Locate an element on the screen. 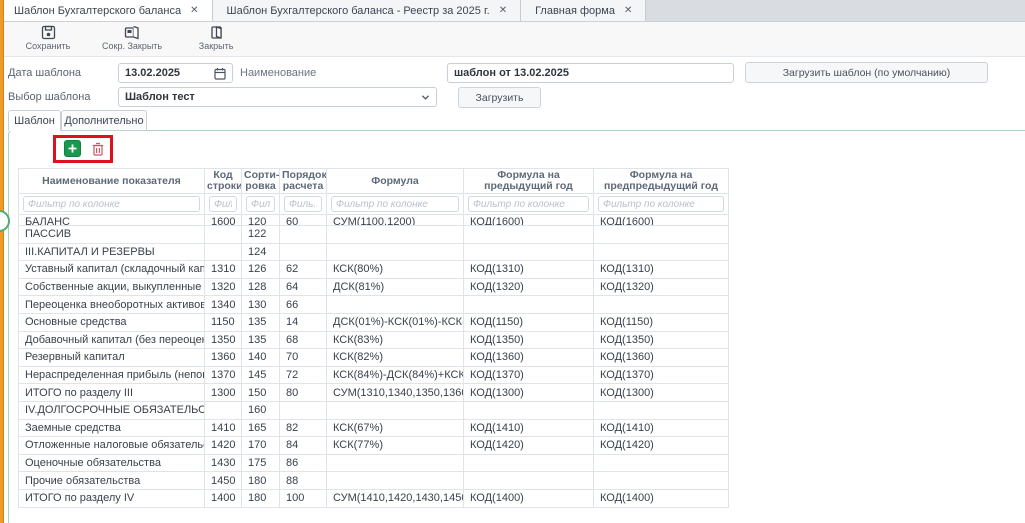  template-select: Шаблон тест is located at coordinates (277, 97).